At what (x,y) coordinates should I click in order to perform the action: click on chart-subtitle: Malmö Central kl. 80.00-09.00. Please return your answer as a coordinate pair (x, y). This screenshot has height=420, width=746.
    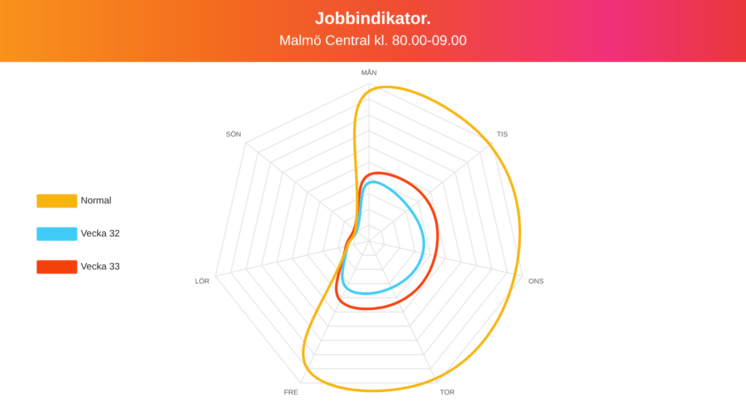
    Looking at the image, I should click on (373, 40).